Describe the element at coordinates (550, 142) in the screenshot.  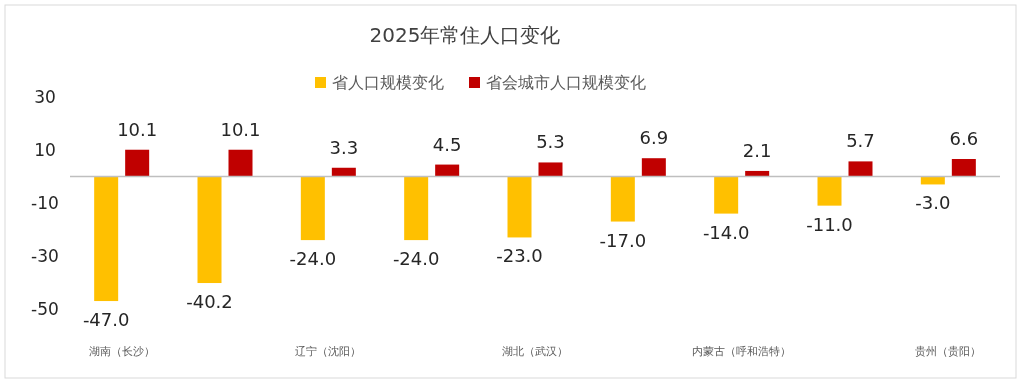
I see `data-label: 5.3` at that location.